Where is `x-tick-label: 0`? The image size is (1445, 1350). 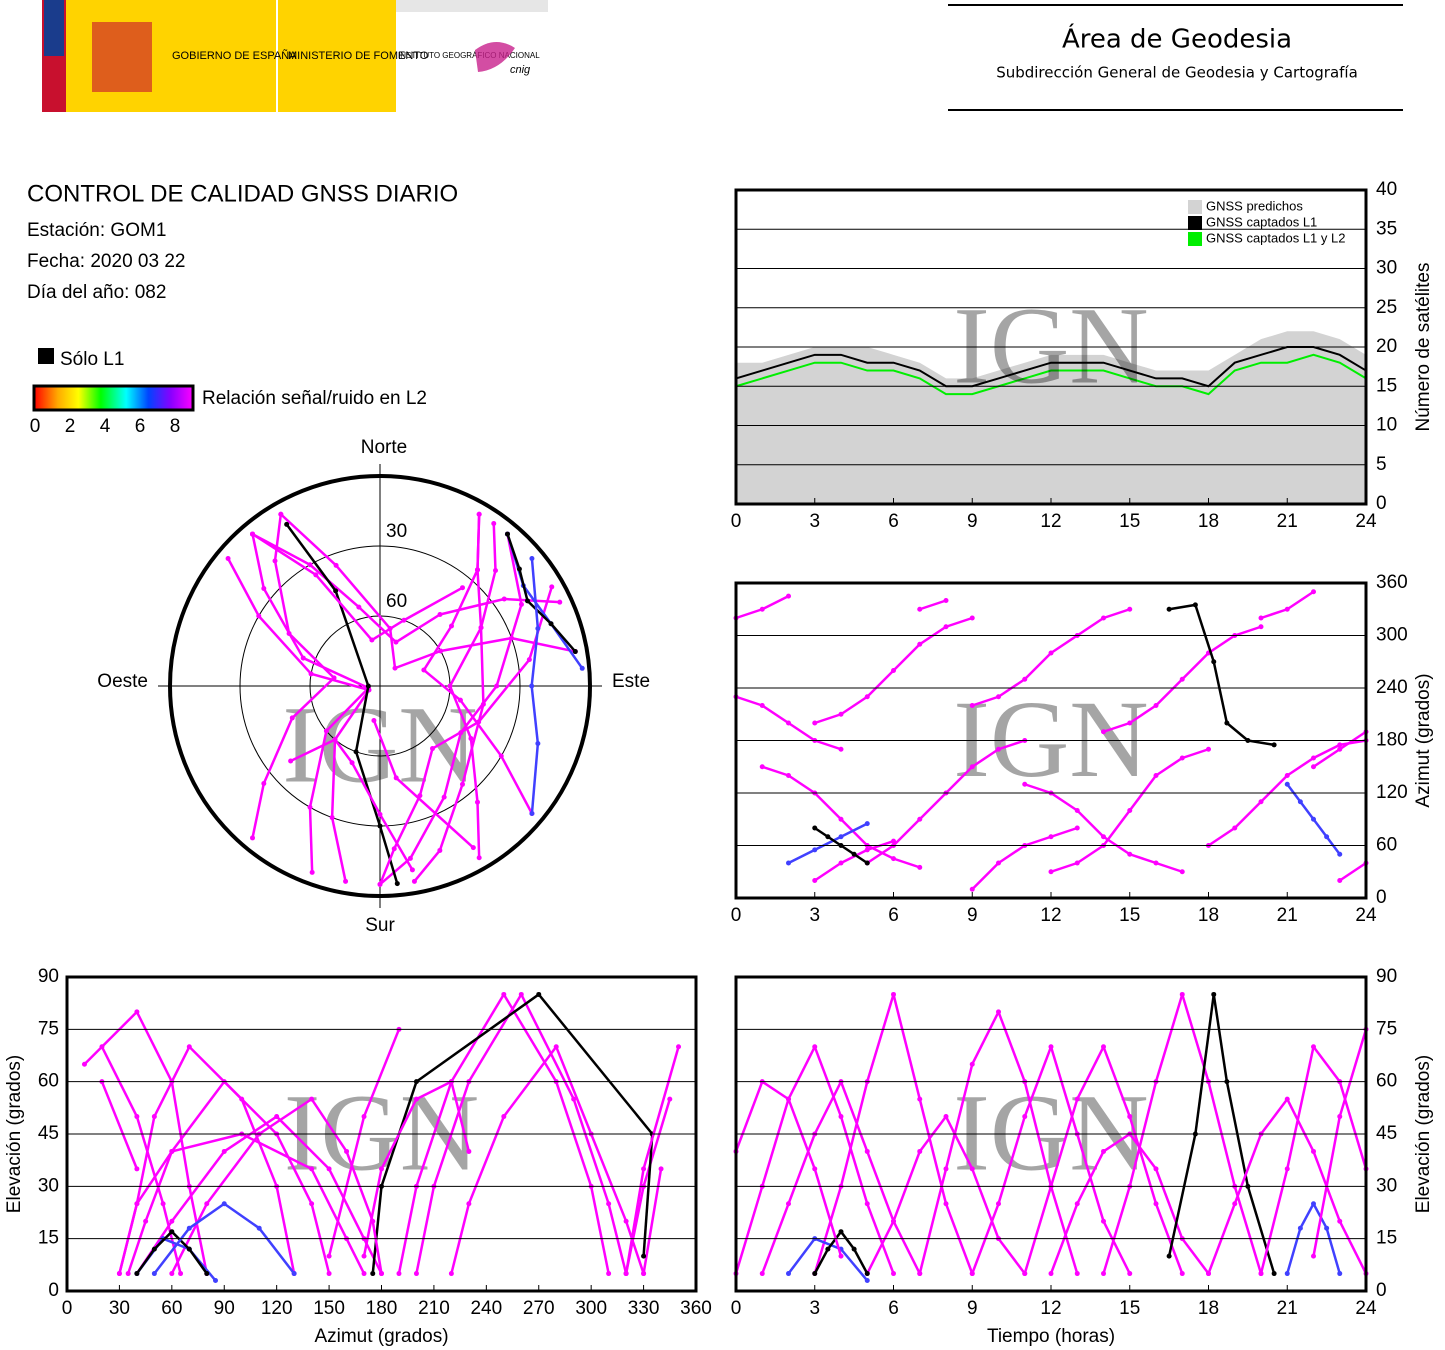 x-tick-label: 0 is located at coordinates (736, 521).